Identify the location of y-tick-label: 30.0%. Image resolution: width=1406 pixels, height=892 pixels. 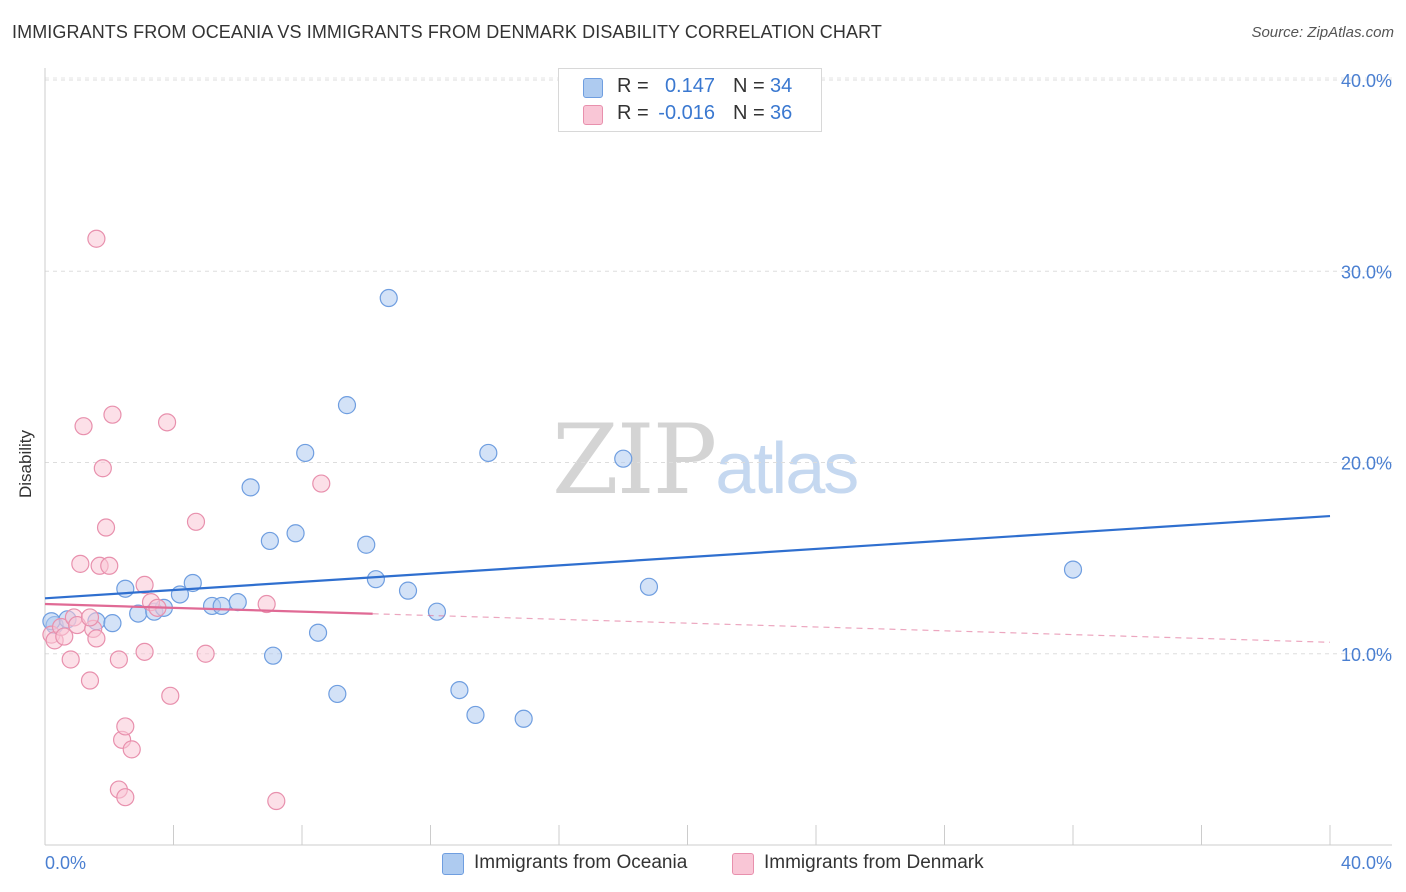
(1366, 272).